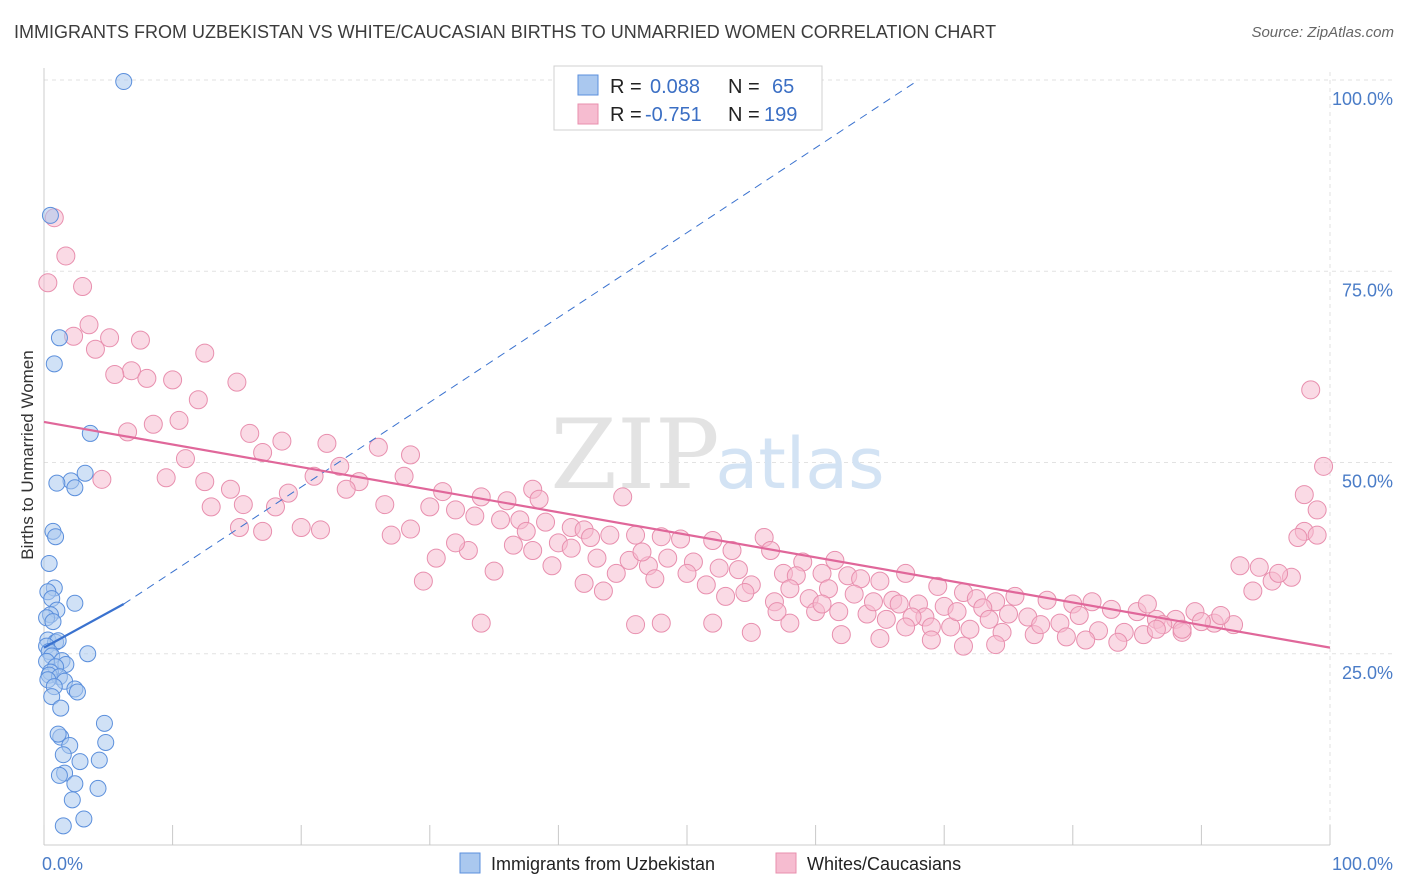 The image size is (1406, 892). What do you see at coordinates (1362, 99) in the screenshot?
I see `y-tick-label-100: 100.0%` at bounding box center [1362, 99].